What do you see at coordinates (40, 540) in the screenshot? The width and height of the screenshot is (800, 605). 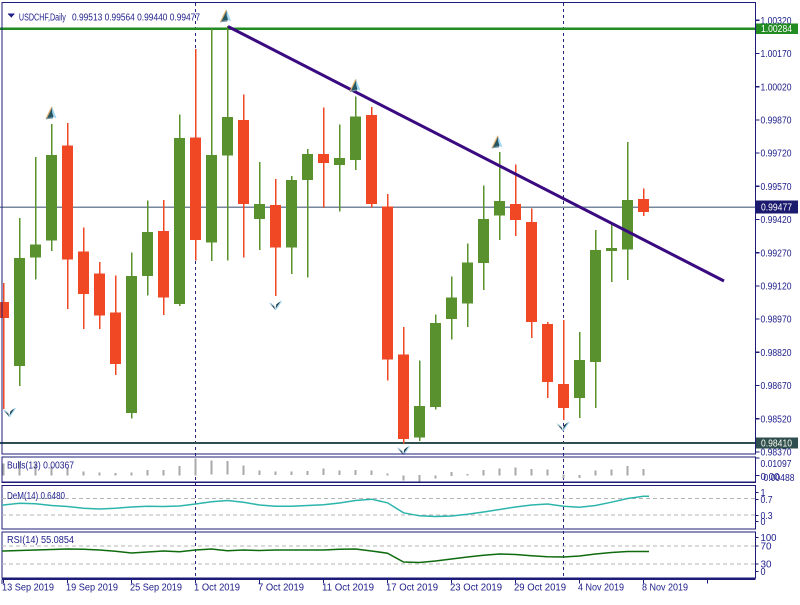 I see `svg-text: RSI(14) 55.0854` at bounding box center [40, 540].